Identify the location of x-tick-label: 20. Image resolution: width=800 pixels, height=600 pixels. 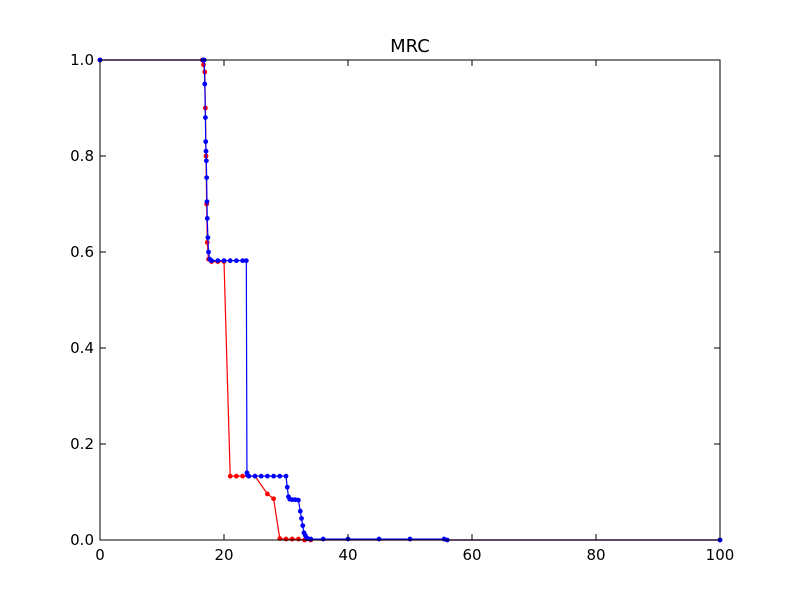
(223, 555).